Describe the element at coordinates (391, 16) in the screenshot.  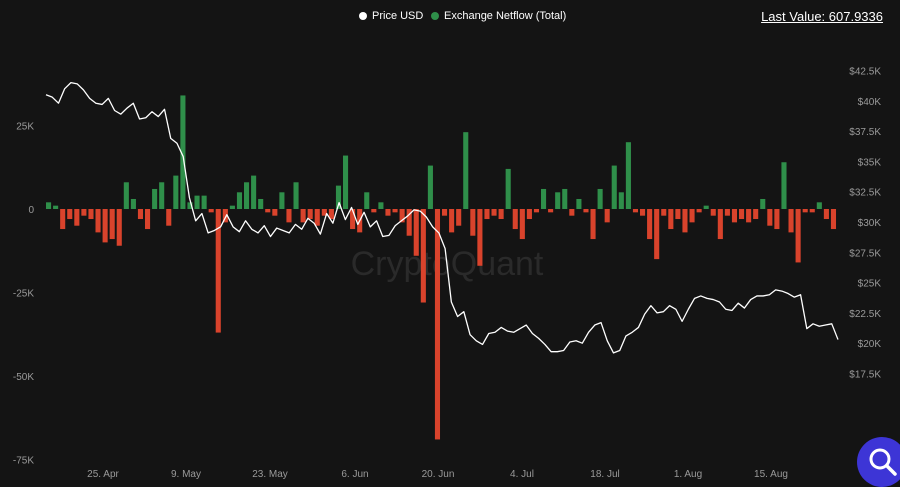
I see `legend-item-price: Price USD` at that location.